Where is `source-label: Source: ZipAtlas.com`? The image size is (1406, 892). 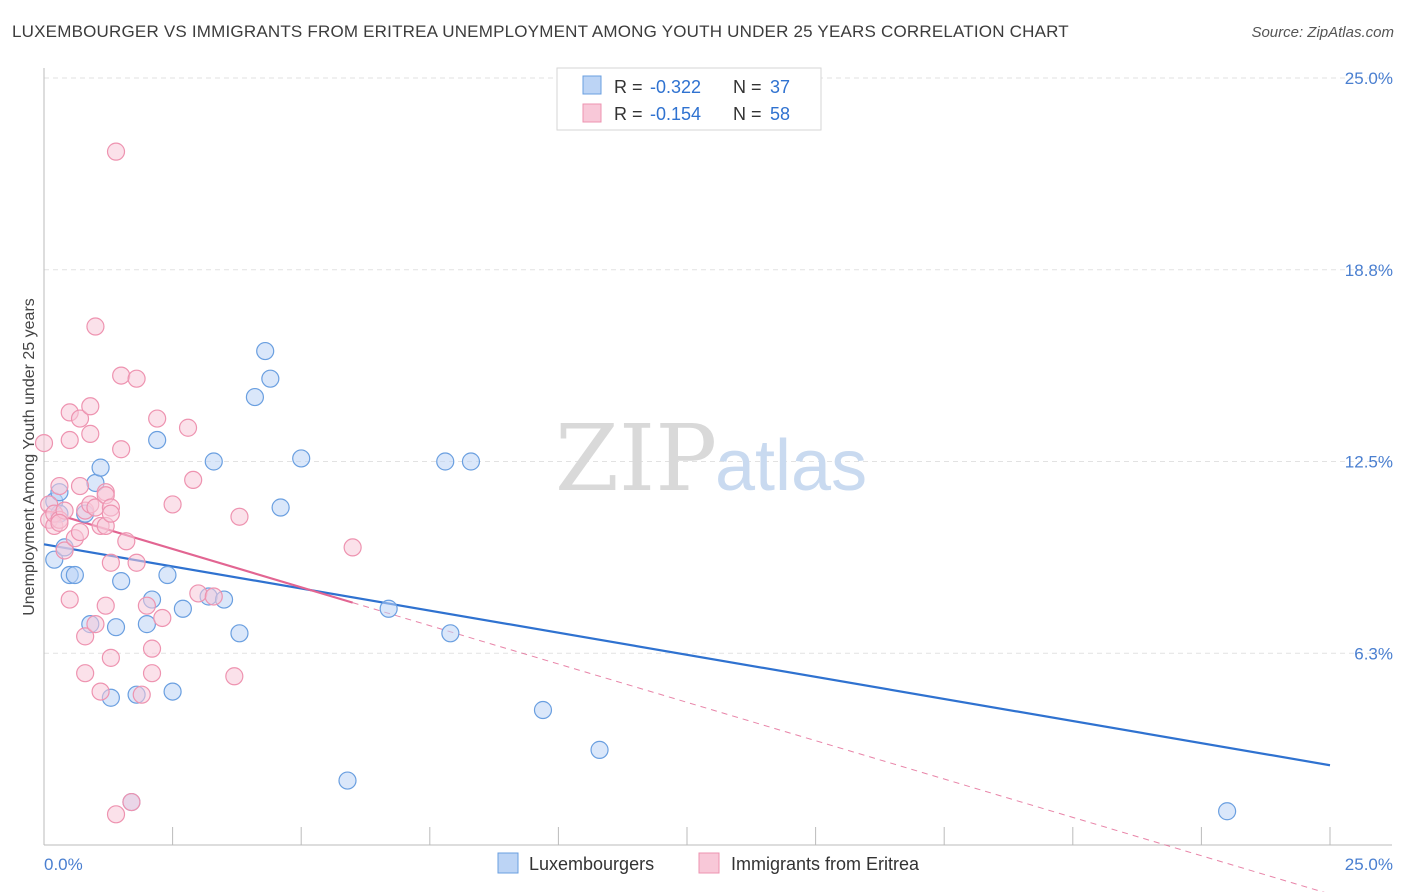 source-label: Source: ZipAtlas.com is located at coordinates (1322, 32).